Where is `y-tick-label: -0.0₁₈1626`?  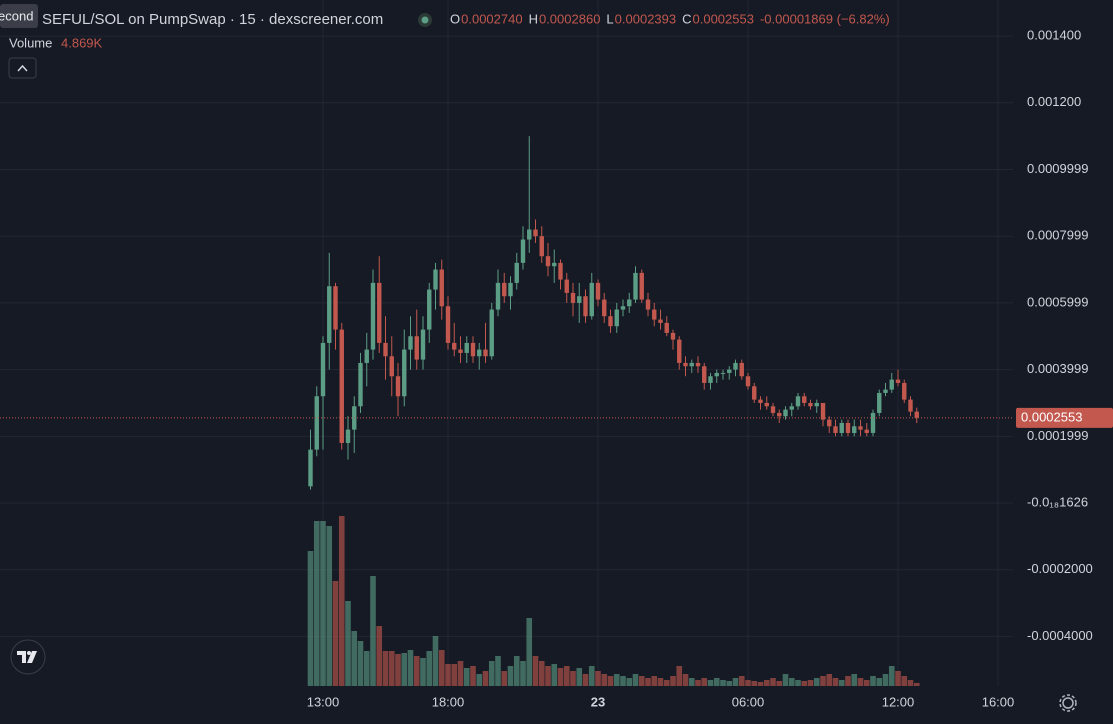 y-tick-label: -0.0₁₈1626 is located at coordinates (1057, 501).